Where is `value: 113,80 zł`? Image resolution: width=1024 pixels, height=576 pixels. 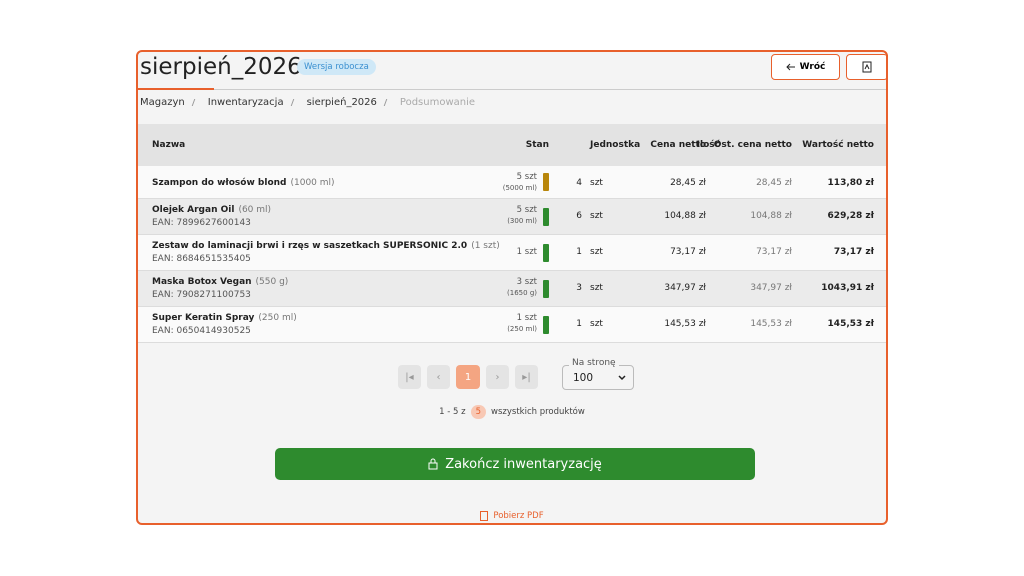
value: 113,80 zł is located at coordinates (850, 183).